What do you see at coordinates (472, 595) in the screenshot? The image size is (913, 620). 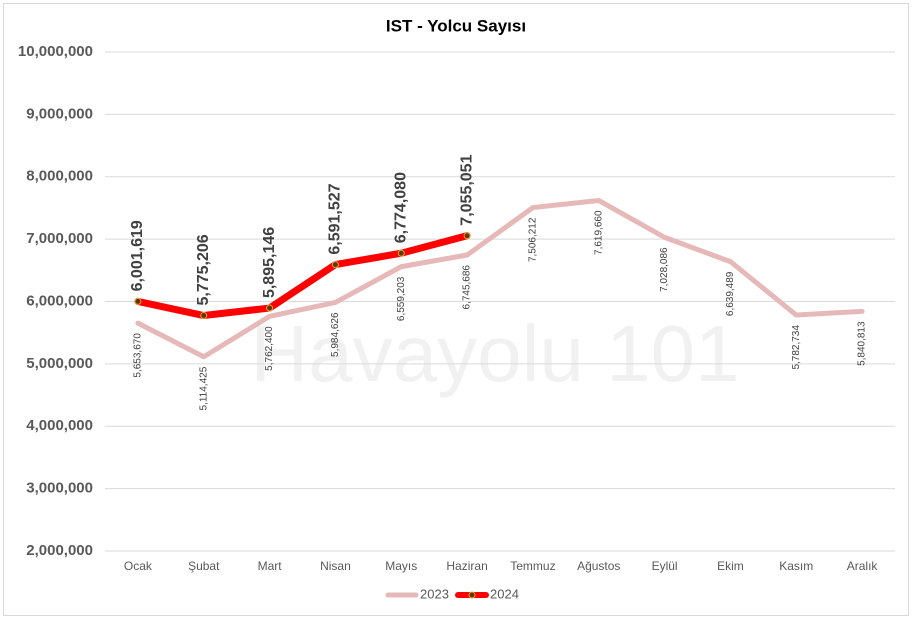 I see `legend-marker` at bounding box center [472, 595].